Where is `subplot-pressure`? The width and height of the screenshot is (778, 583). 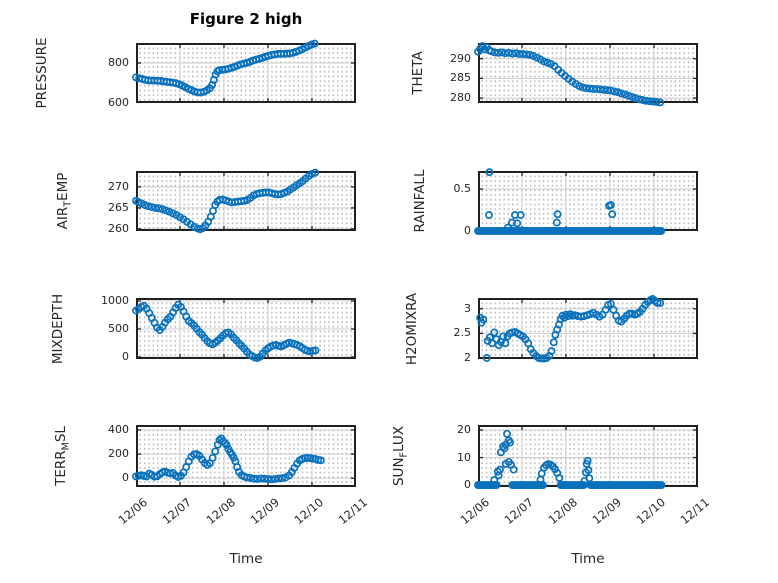 subplot-pressure is located at coordinates (244, 71).